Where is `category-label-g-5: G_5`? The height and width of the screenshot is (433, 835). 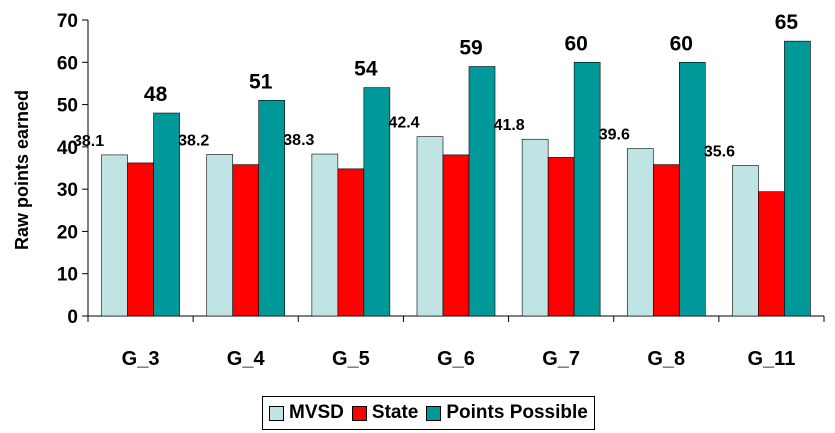 category-label-g-5: G_5 is located at coordinates (351, 359).